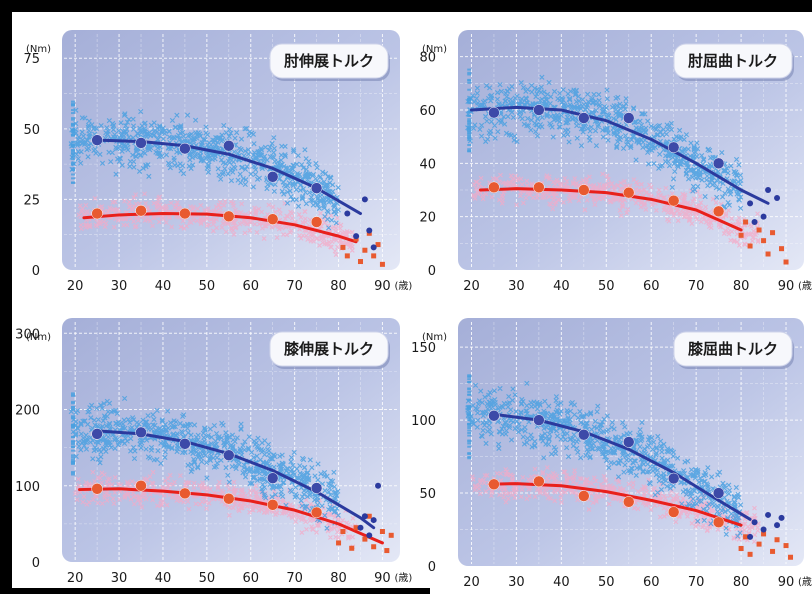  I want to click on y-tick-label: 300, so click(27, 334).